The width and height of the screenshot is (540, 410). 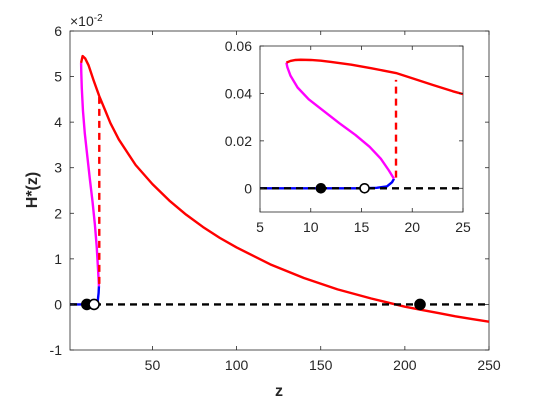 I want to click on main-xtick-label: 50, so click(x=153, y=365).